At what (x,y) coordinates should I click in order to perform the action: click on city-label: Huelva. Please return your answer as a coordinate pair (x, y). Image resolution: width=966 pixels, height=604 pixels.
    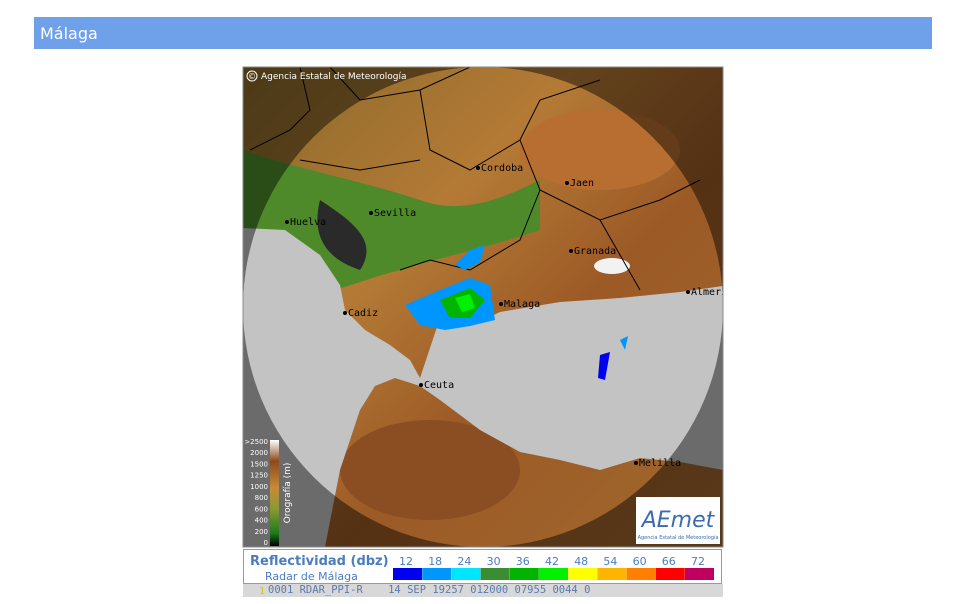
    Looking at the image, I should click on (308, 222).